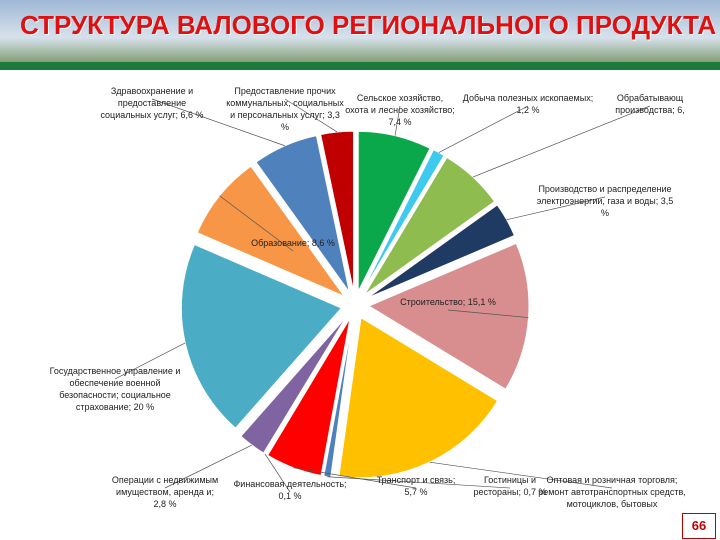 Image resolution: width=720 pixels, height=540 pixels. What do you see at coordinates (510, 486) in the screenshot?
I see `slice-label: Гостиницы и рестораны; 0,7 %` at bounding box center [510, 486].